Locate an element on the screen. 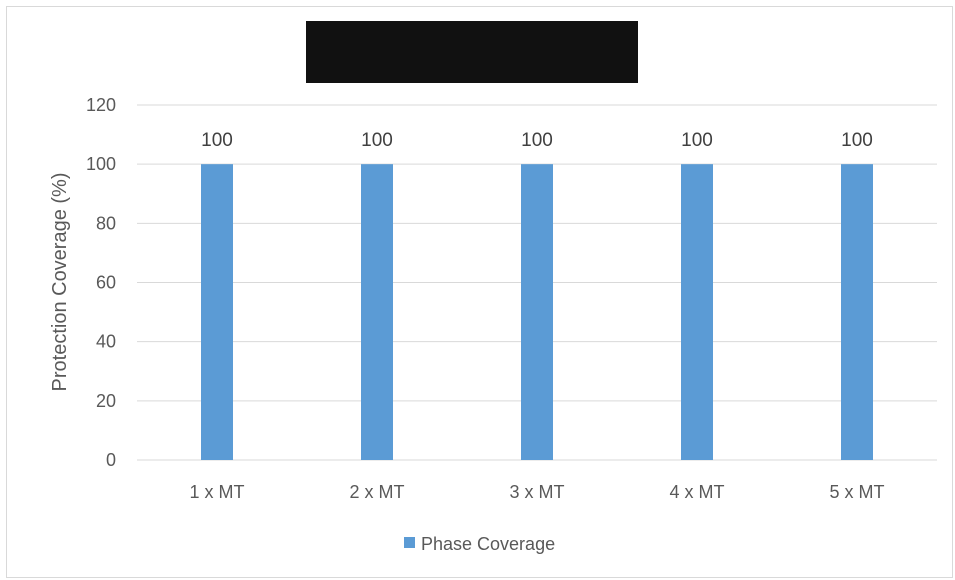  y-tick-label: 80 is located at coordinates (106, 223).